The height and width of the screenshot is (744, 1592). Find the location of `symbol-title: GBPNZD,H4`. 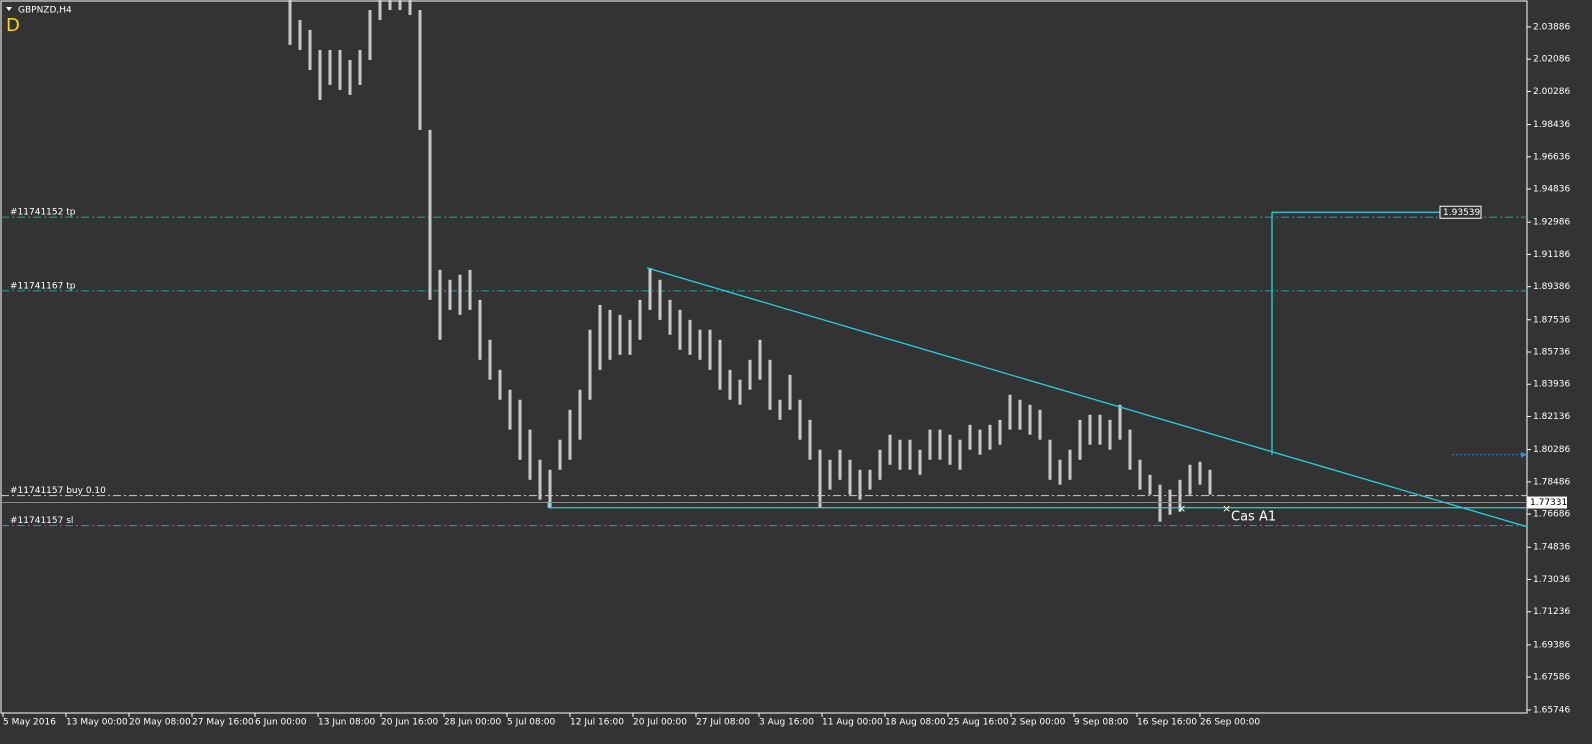

symbol-title: GBPNZD,H4 is located at coordinates (45, 11).